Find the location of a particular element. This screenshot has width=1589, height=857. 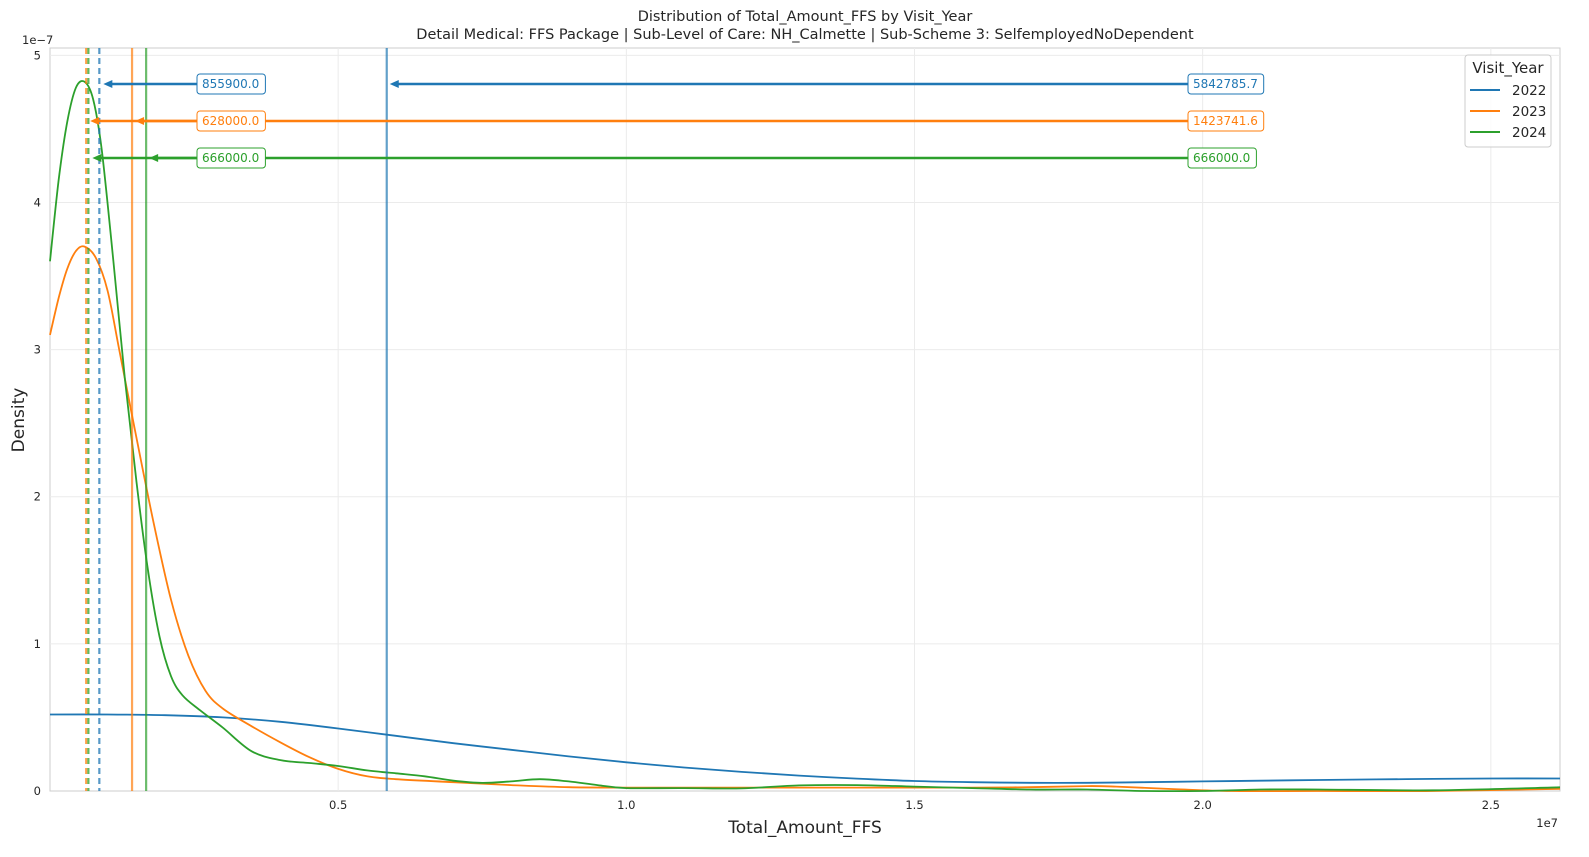

median-annotation-2023-text: 628000.0 is located at coordinates (230, 121).